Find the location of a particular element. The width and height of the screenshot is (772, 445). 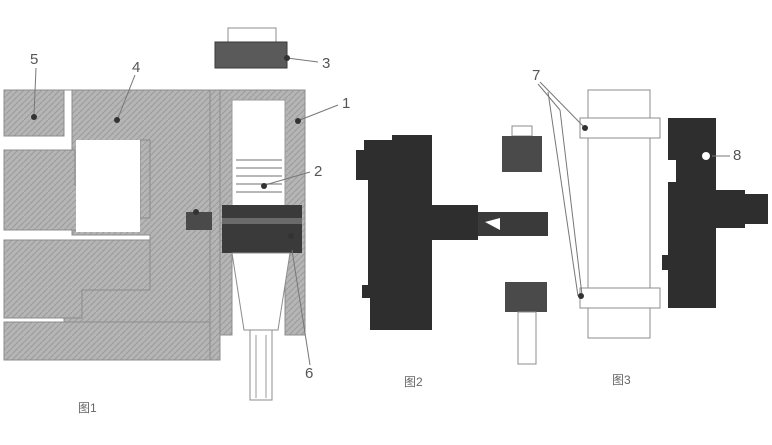

connector-pin is located at coordinates (199, 221).